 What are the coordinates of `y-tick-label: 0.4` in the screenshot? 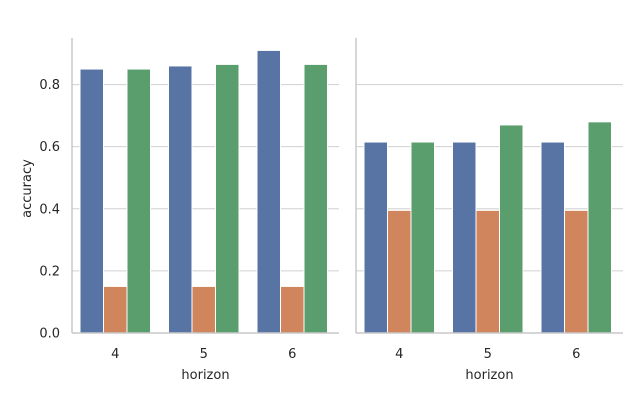 It's located at (49, 209).